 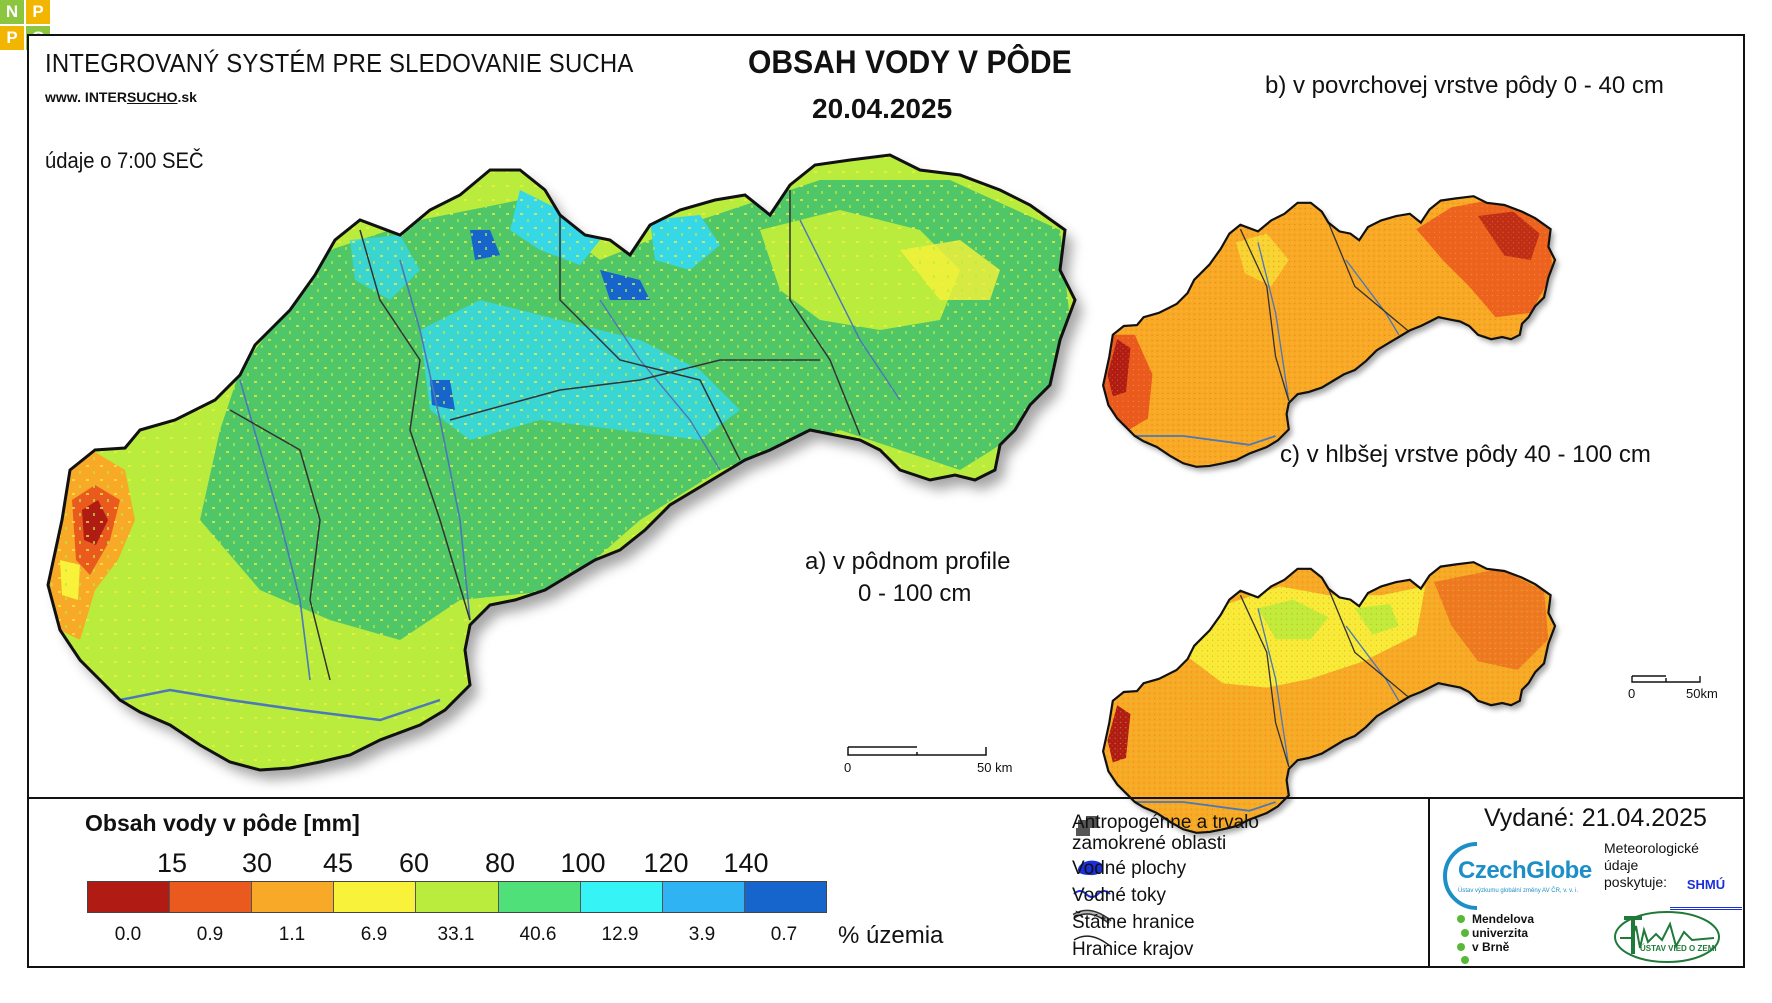 What do you see at coordinates (1090, 868) in the screenshot?
I see `water-body-icon` at bounding box center [1090, 868].